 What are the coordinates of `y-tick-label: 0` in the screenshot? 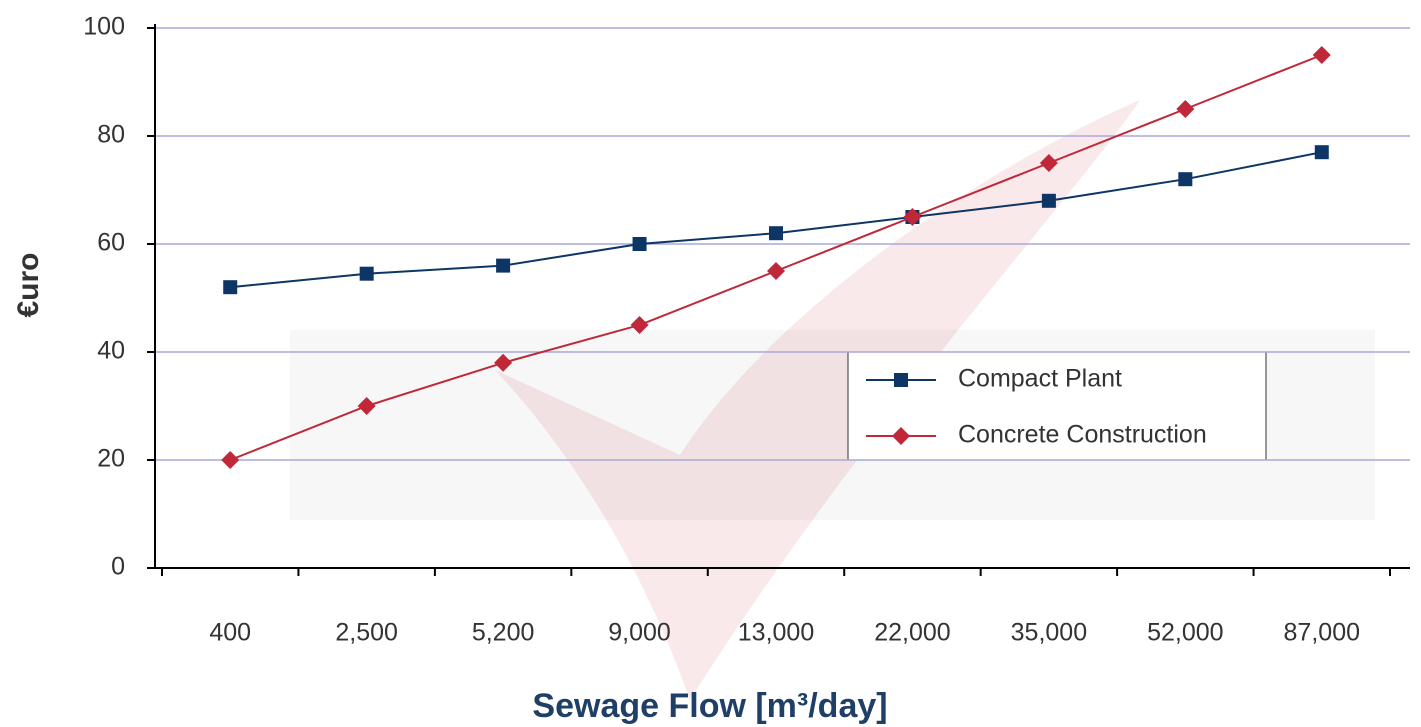 It's located at (118, 567).